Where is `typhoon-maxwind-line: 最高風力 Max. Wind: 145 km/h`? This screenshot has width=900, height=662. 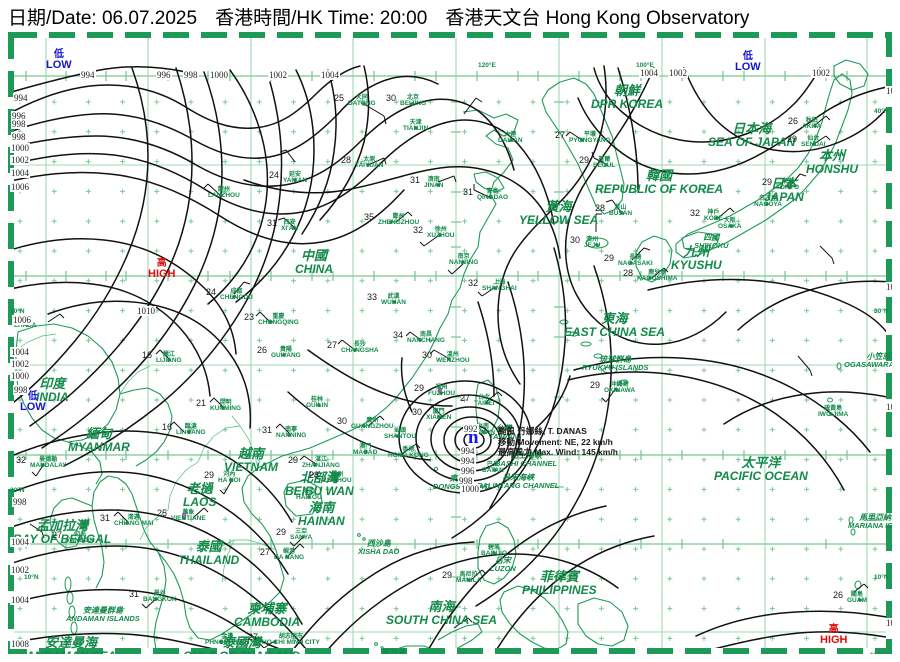
typhoon-maxwind-line: 最高風力 Max. Wind: 145 km/h is located at coordinates (558, 452).